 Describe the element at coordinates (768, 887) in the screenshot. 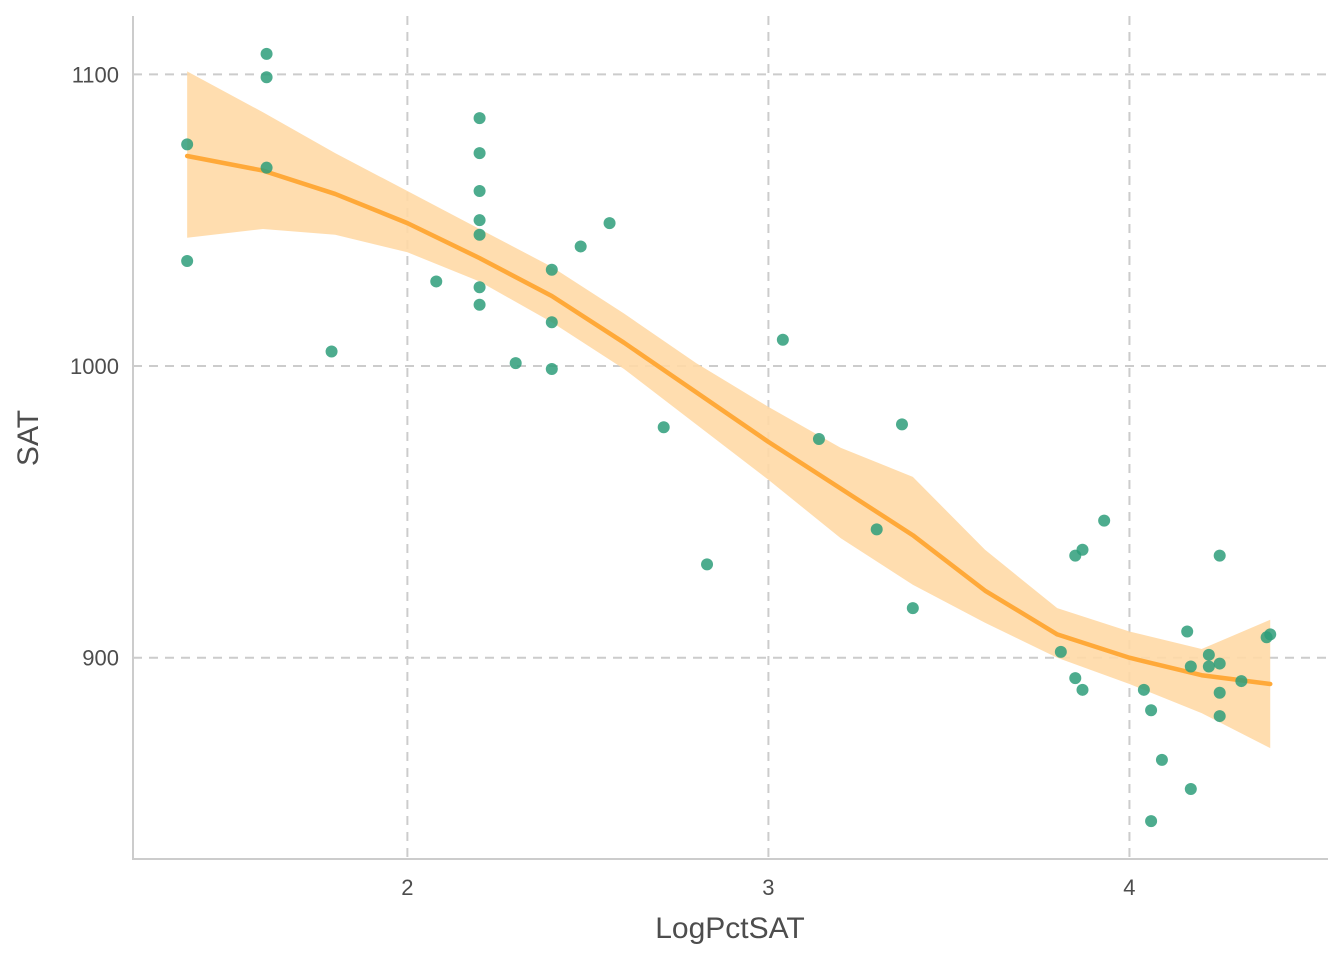

I see `x-tick-label: 3` at that location.